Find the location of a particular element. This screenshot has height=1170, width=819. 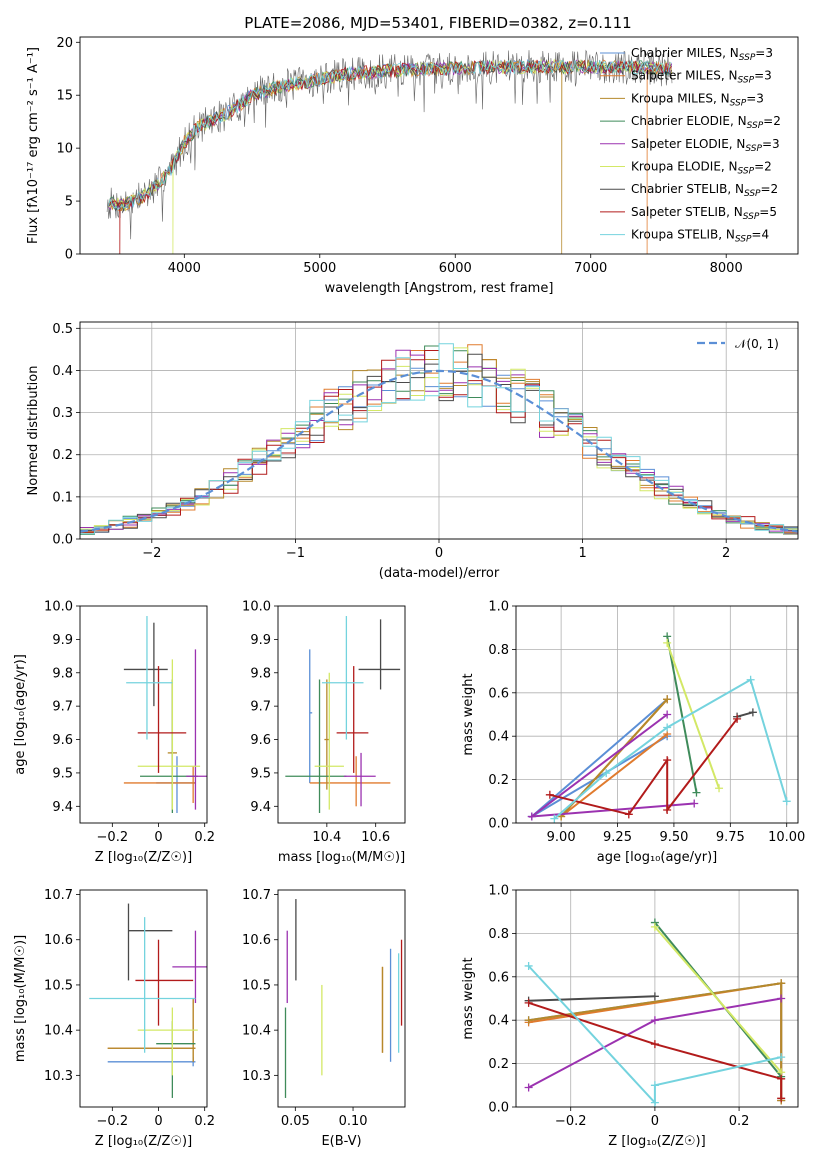

mass-vs-Z-plot-area is located at coordinates (148, 1000).